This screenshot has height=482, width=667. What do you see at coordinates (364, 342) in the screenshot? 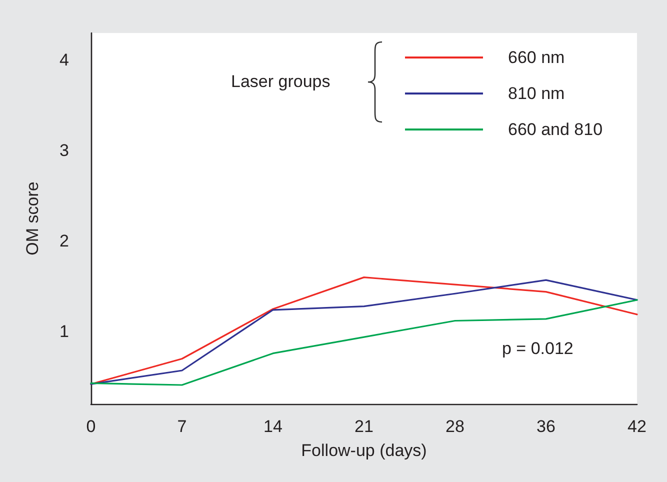
I see `line-series` at bounding box center [364, 342].